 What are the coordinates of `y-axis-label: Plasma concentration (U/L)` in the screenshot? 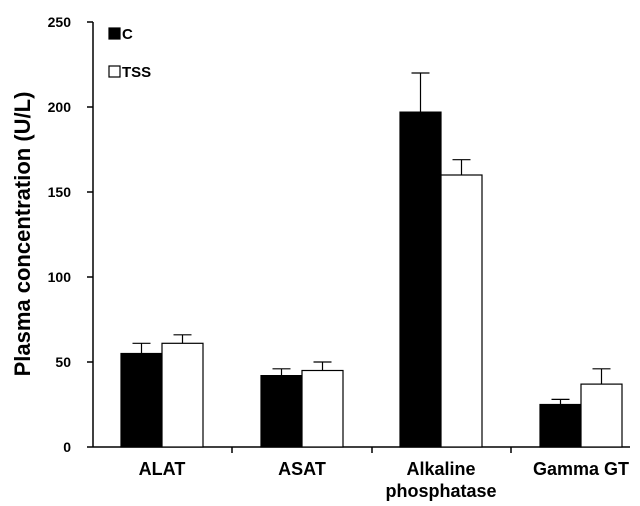 It's located at (22, 234).